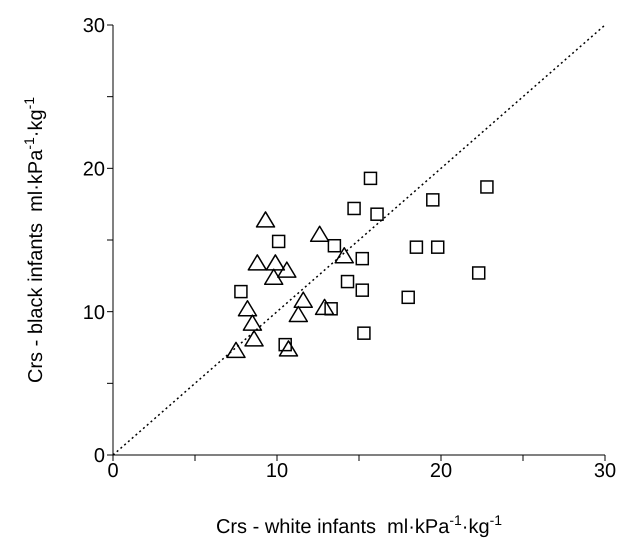 The image size is (618, 542). I want to click on y-tick-label: 30, so click(93, 26).